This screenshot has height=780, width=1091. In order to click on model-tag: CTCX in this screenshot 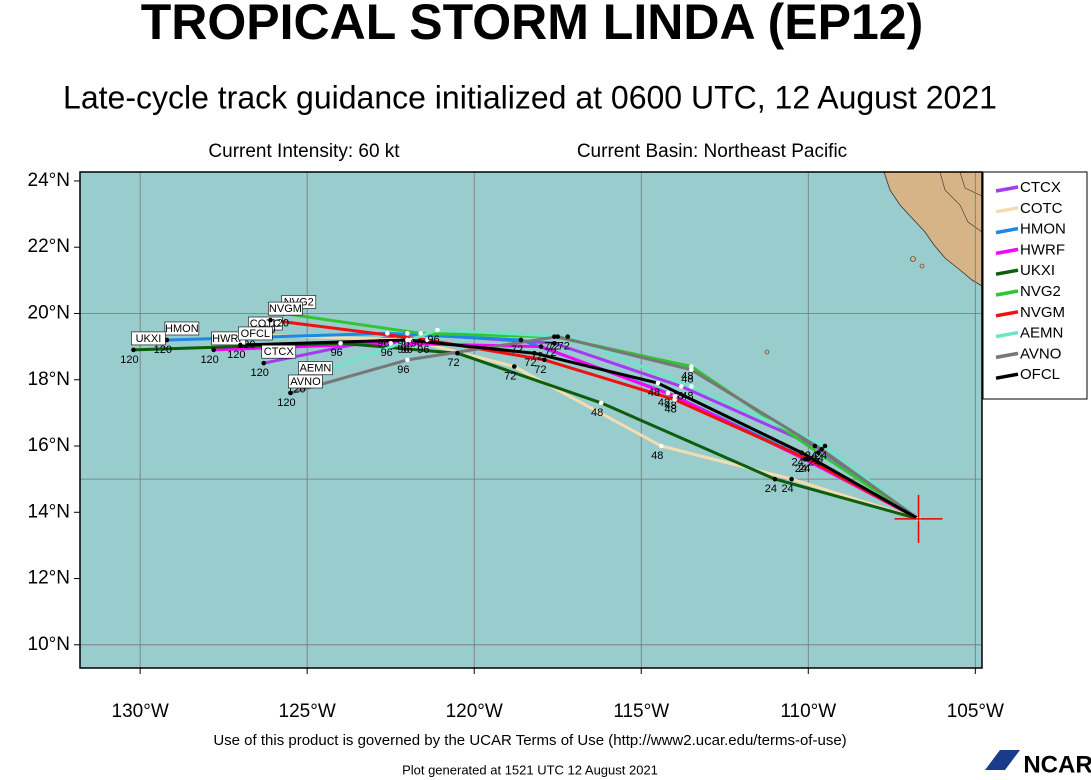, I will do `click(279, 352)`.